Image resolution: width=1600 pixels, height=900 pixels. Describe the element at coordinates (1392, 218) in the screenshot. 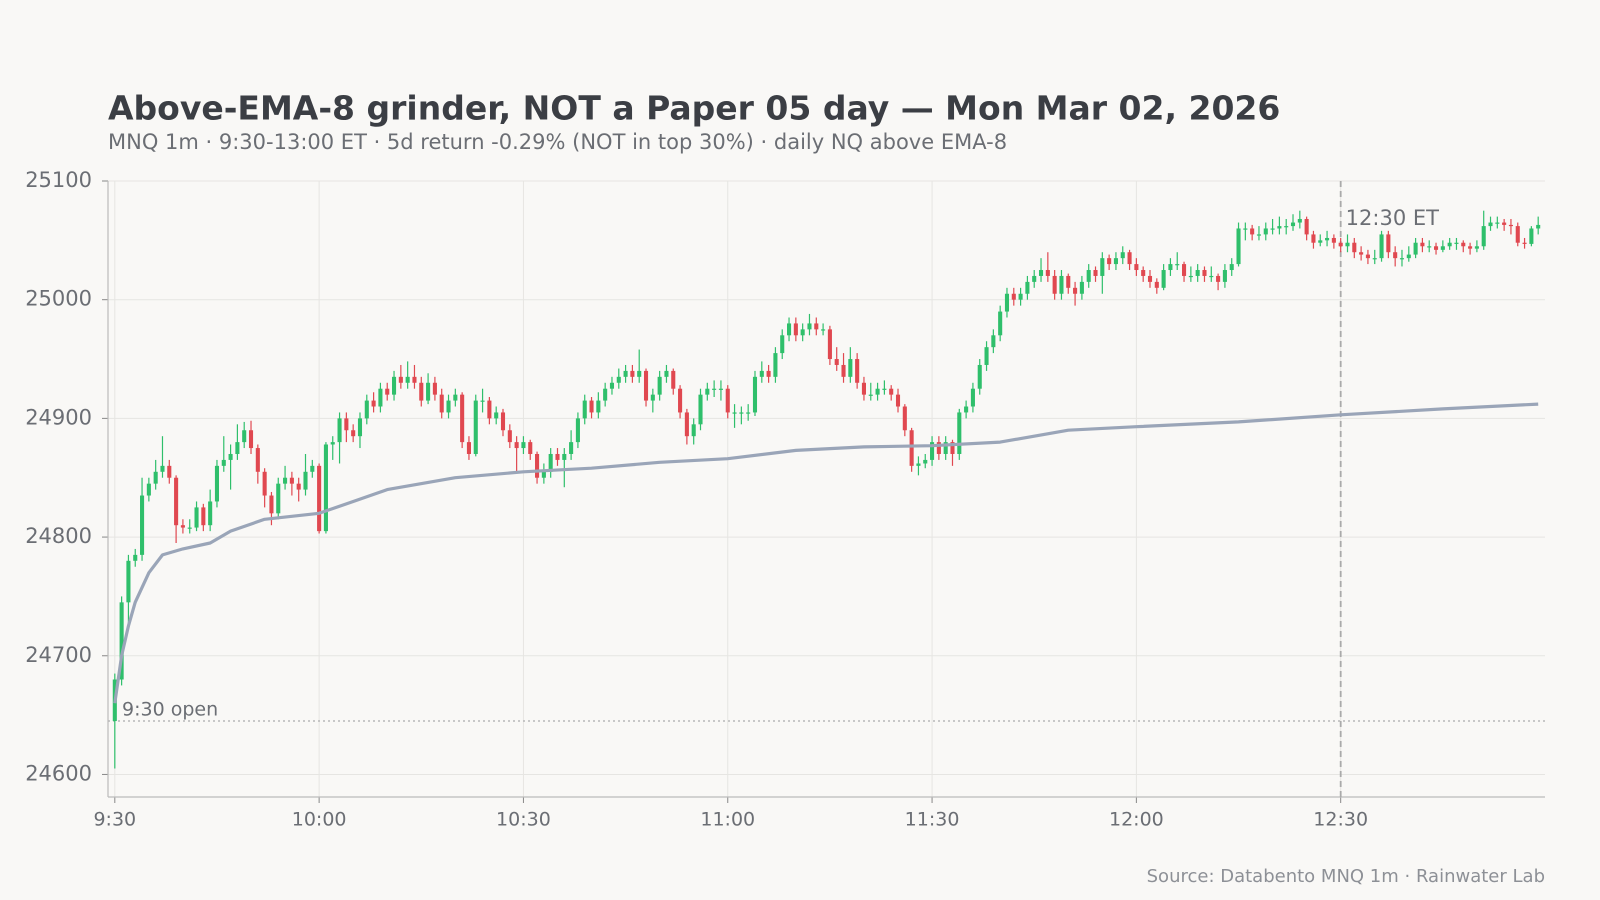

I see `time-marker-label: 12:30 ET` at that location.